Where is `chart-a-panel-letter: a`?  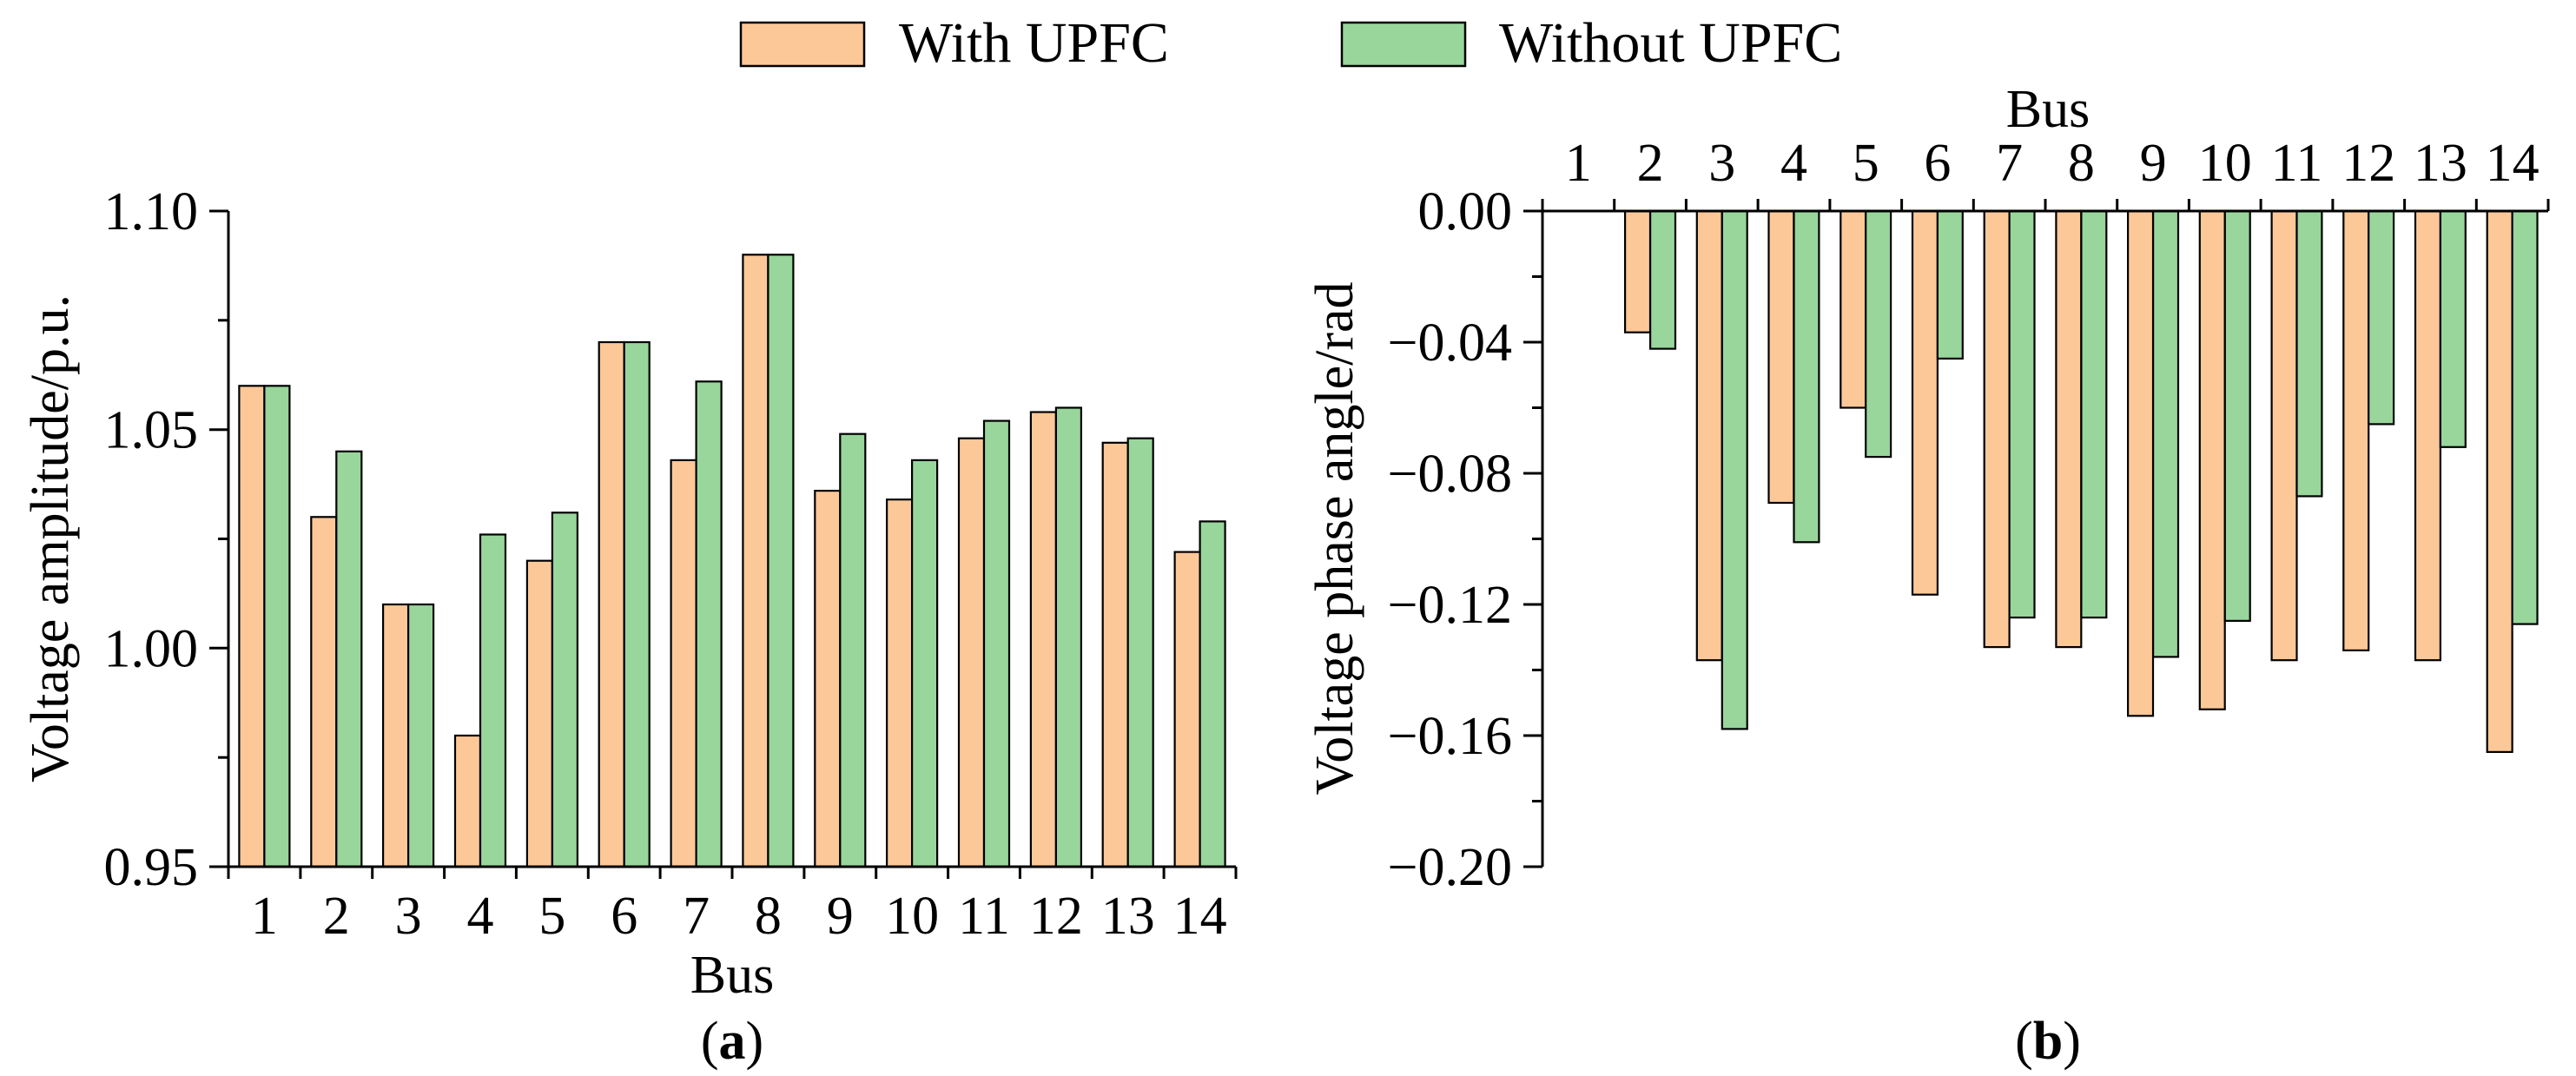
chart-a-panel-letter: a is located at coordinates (732, 1041).